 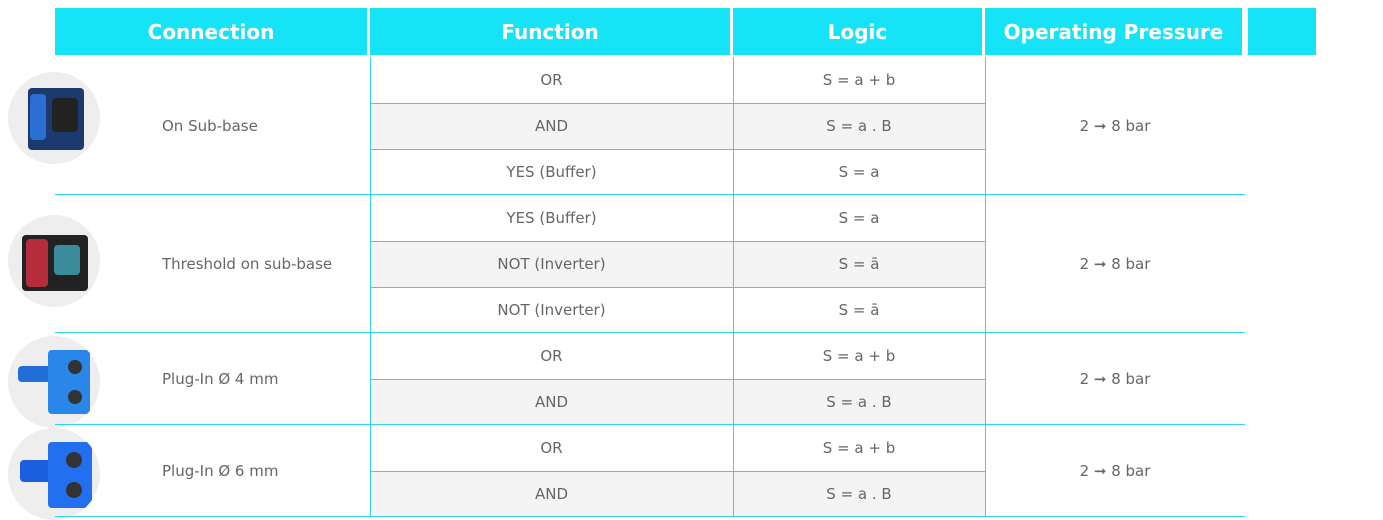 I want to click on connection-cell: Plug-In Ø 6 mm, so click(x=220, y=471).